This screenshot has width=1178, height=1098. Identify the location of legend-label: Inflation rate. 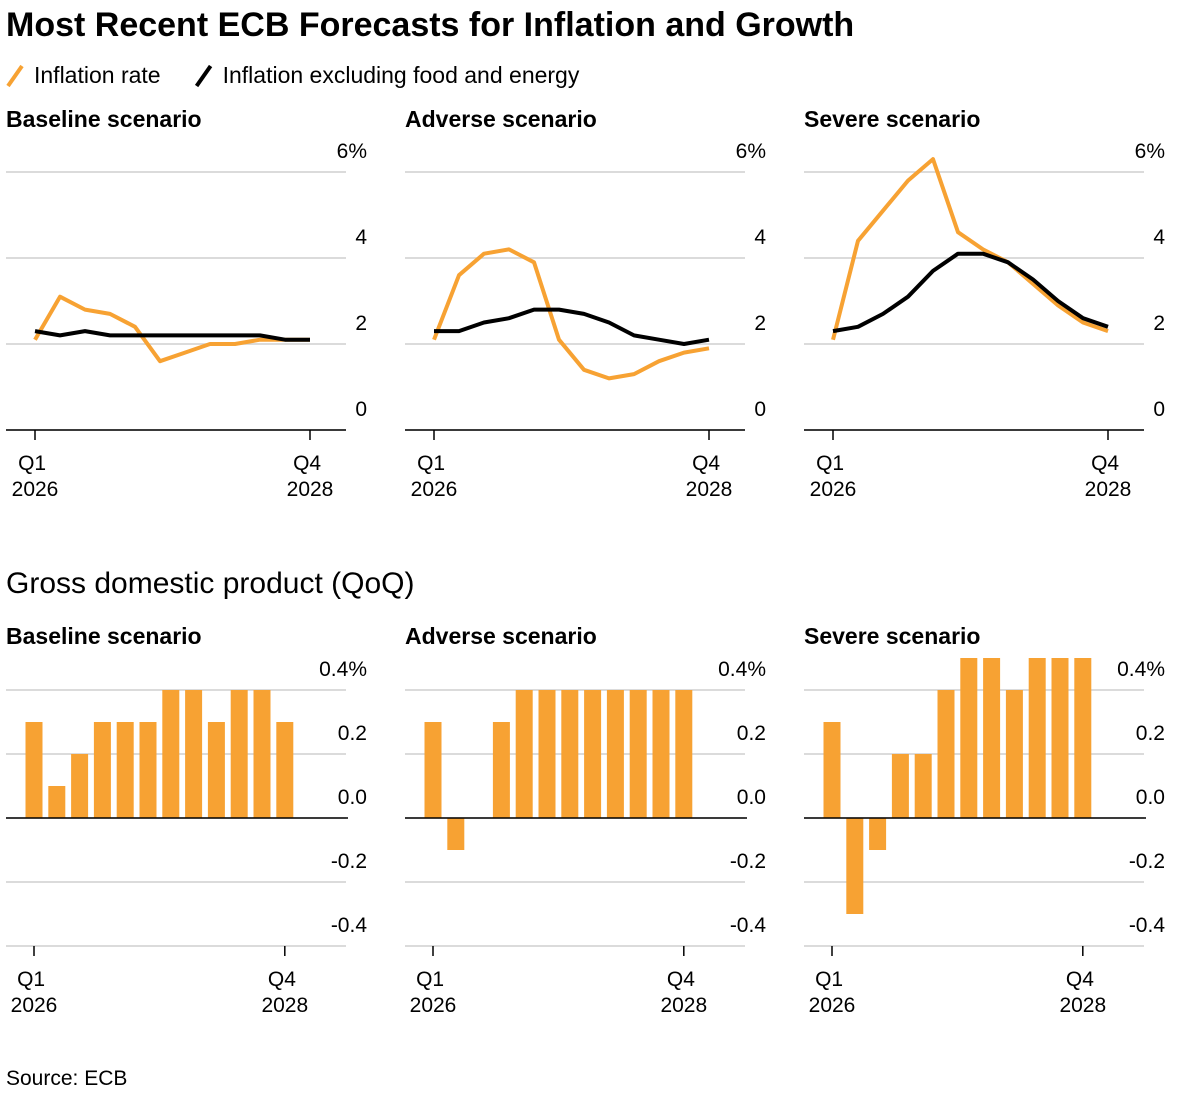
(97, 75).